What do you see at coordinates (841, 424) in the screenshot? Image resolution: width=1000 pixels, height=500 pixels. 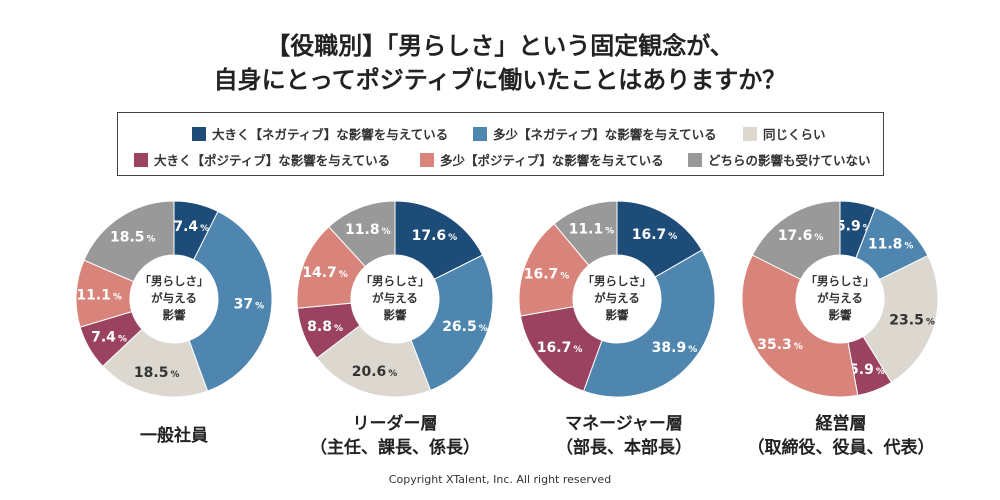 I see `chart-label-line1: 経営層` at bounding box center [841, 424].